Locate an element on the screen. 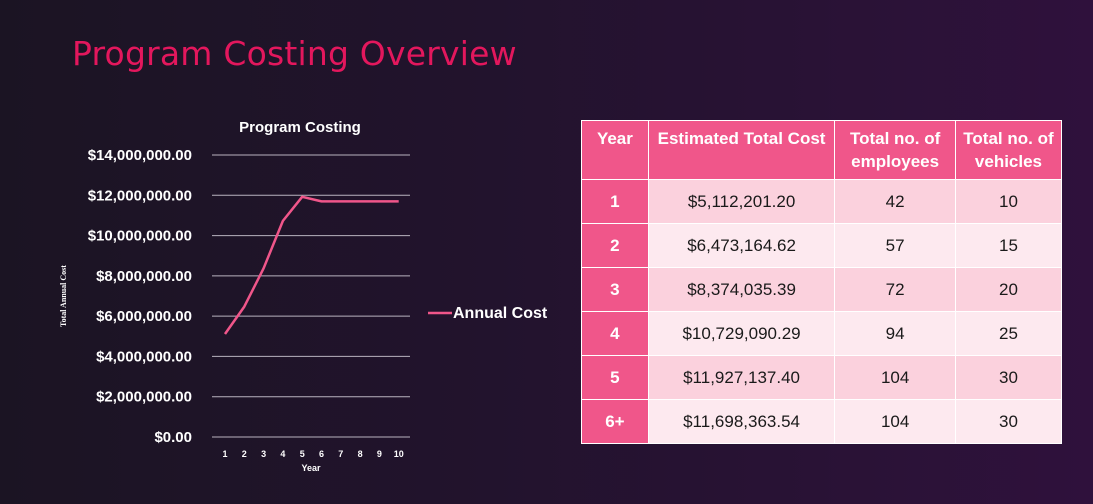 The height and width of the screenshot is (504, 1093). chart-title: Program Costing is located at coordinates (300, 127).